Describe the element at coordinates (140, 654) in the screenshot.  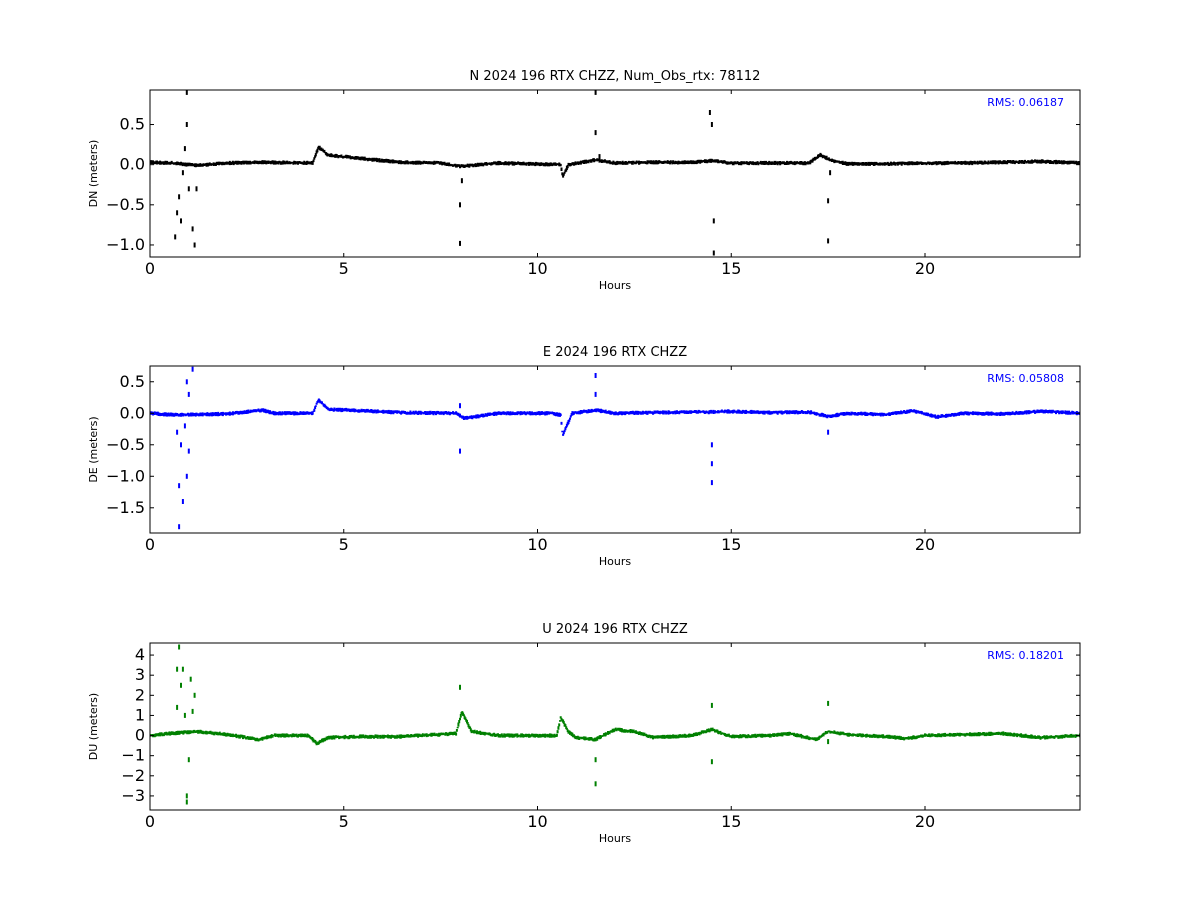
I see `y-tick-label: 4` at that location.